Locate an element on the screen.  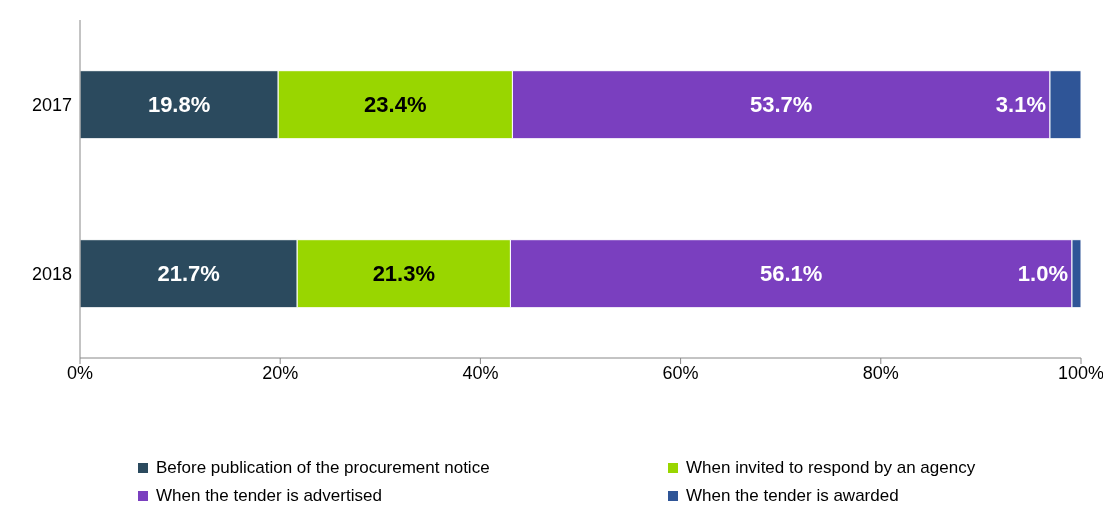
x-tick-label: 40% is located at coordinates (480, 372).